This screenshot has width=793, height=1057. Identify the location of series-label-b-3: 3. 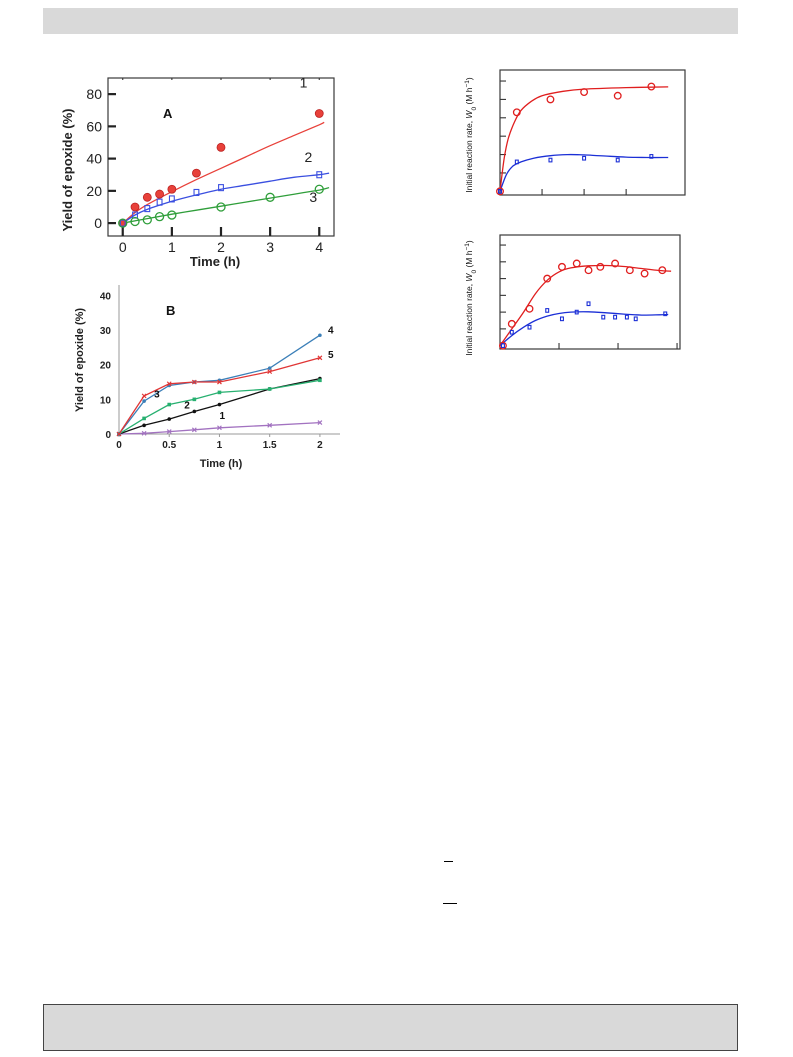
(157, 395).